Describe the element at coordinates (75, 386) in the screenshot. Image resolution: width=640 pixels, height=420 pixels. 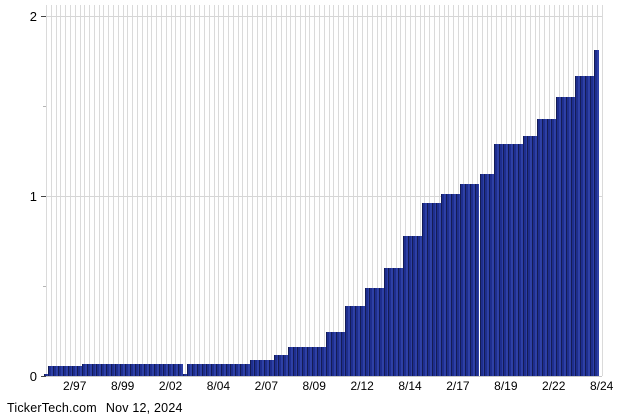
I see `x-tick-label: 2/97` at that location.